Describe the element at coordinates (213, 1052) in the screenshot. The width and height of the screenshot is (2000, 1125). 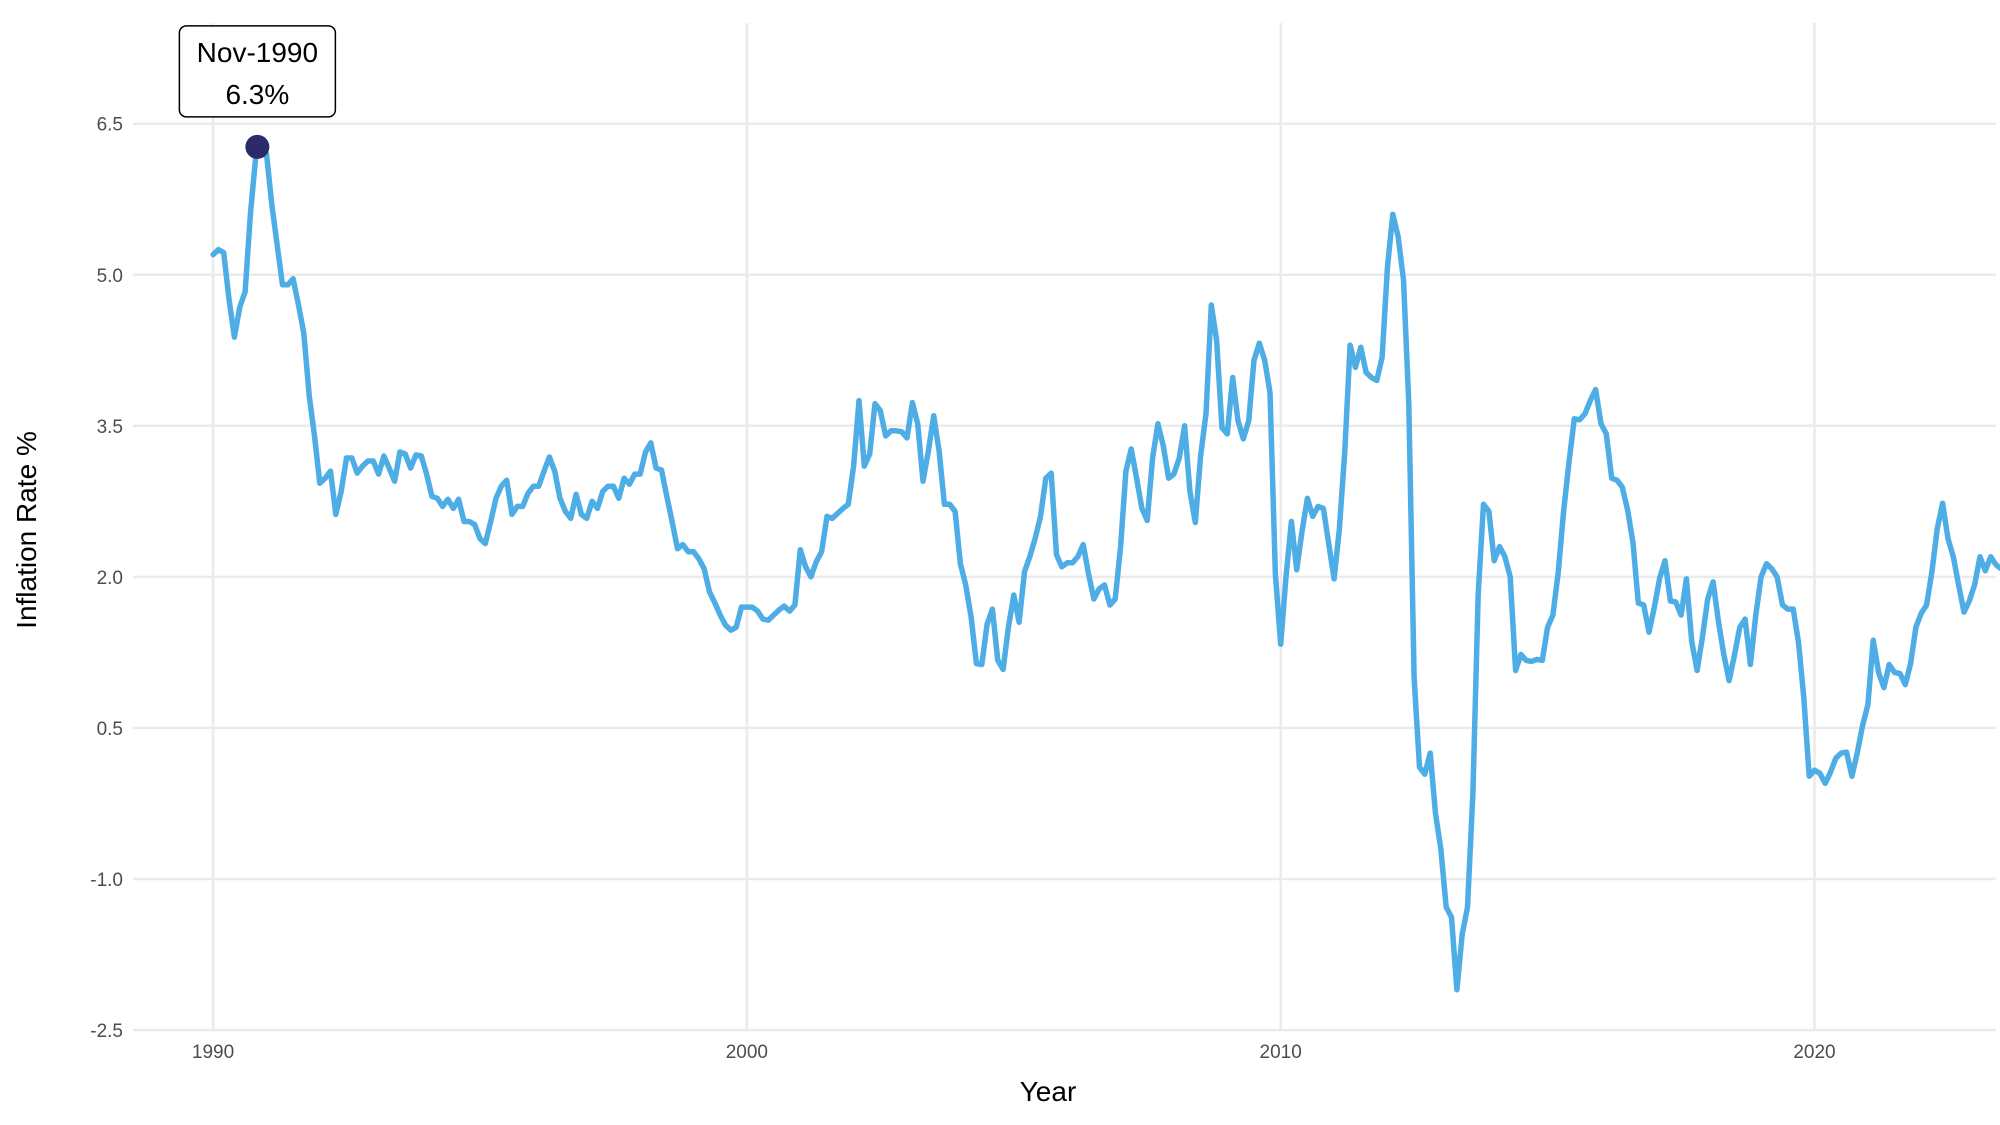
I see `x-tick-label: 1990` at that location.